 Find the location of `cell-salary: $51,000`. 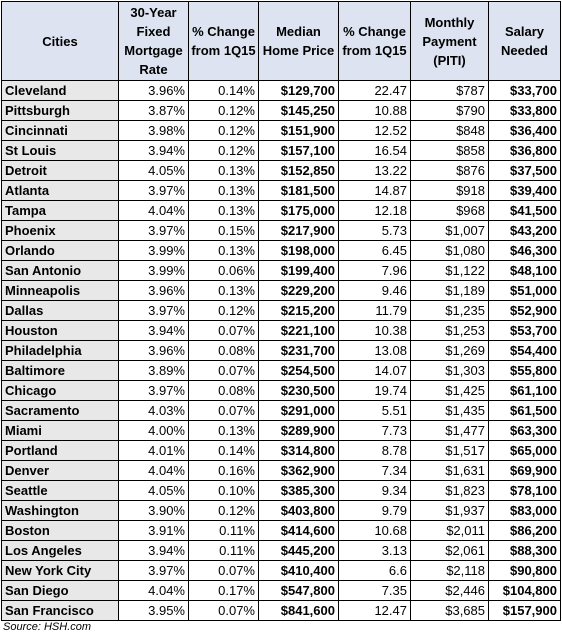

cell-salary: $51,000 is located at coordinates (524, 290).